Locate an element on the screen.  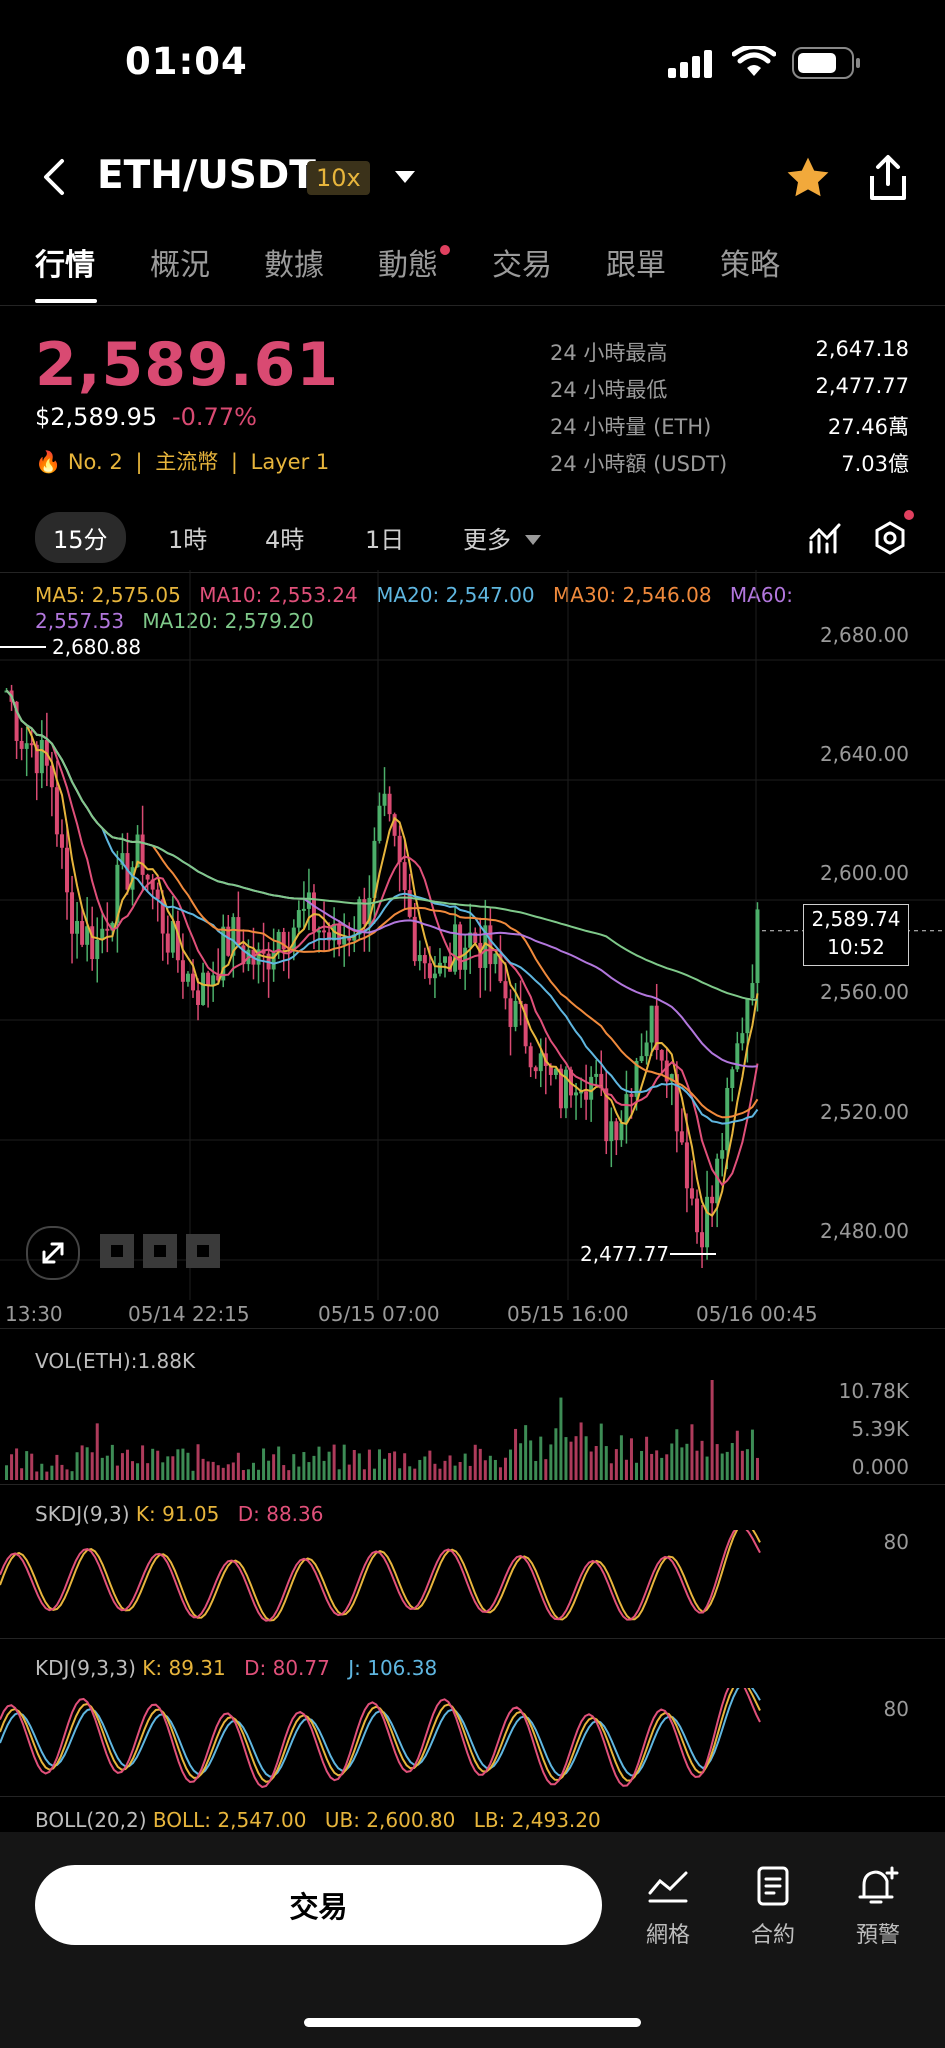
trade-button: 交易 is located at coordinates (318, 1905).